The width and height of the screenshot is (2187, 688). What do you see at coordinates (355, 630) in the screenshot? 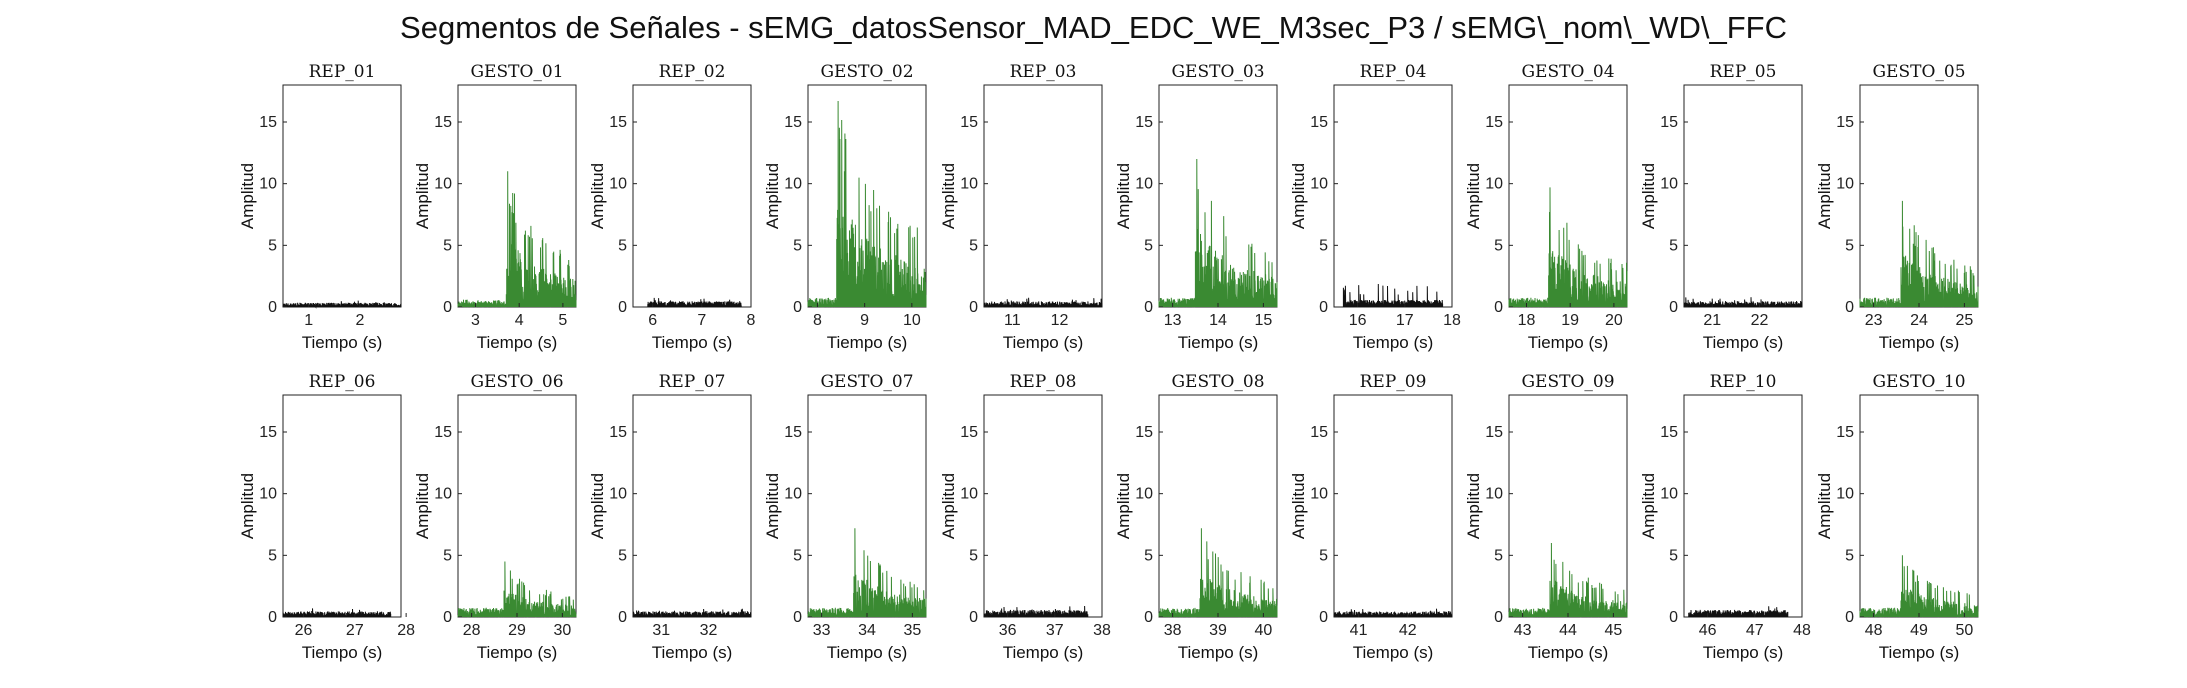
I see `x-tick-label: 27` at bounding box center [355, 630].